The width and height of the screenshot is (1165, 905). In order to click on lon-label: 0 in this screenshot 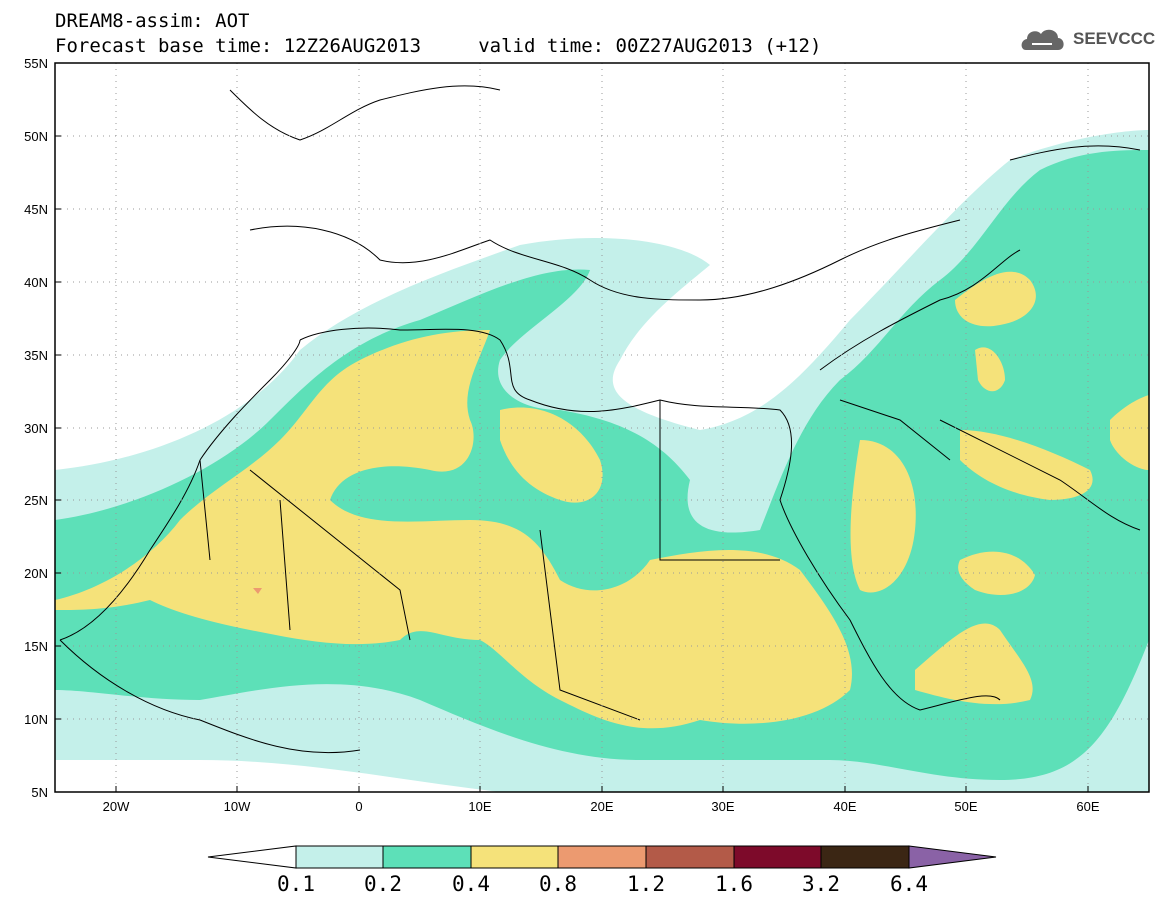, I will do `click(358, 806)`.